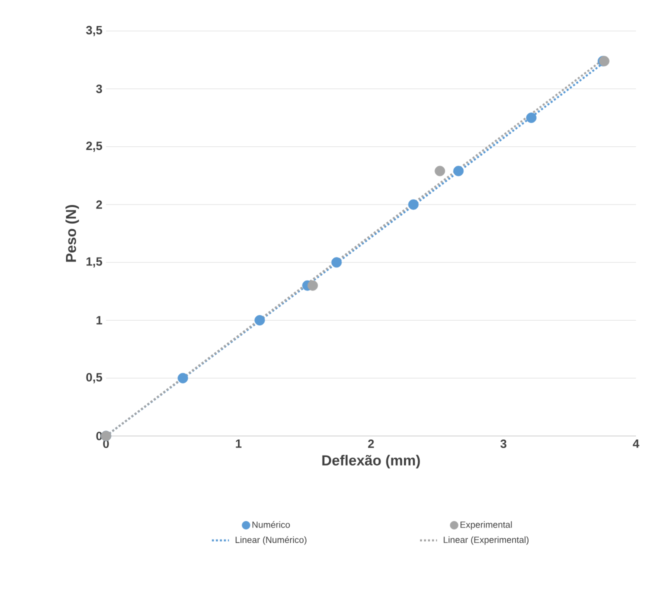  I want to click on y-tick-label: 2, so click(99, 204).